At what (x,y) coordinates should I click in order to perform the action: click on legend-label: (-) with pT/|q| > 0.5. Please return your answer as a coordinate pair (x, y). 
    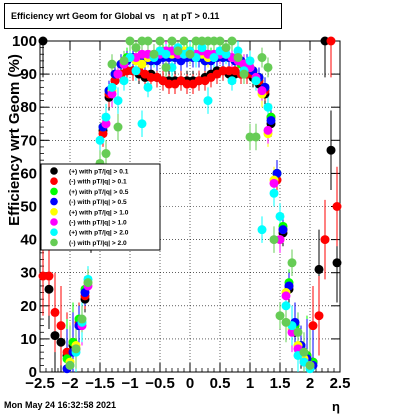
    Looking at the image, I should click on (98, 202).